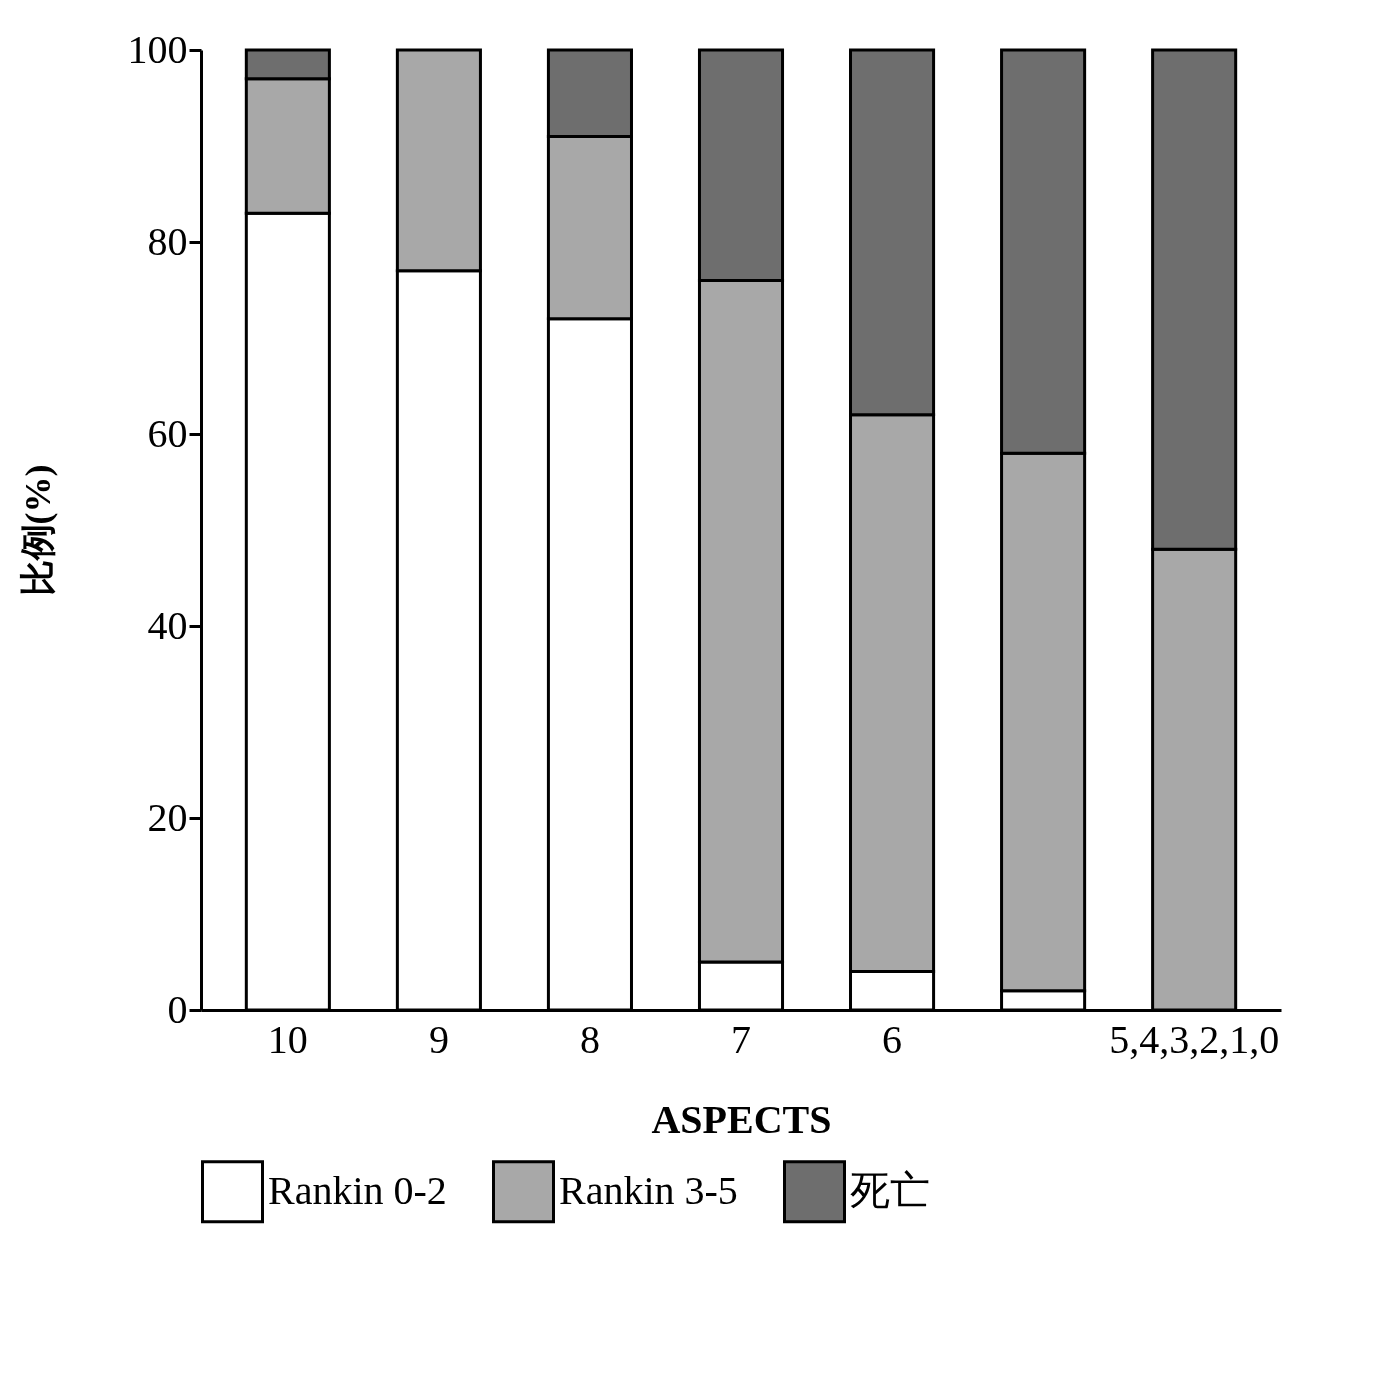 The width and height of the screenshot is (1399, 1375). Describe the element at coordinates (648, 1190) in the screenshot. I see `legend-label: Rankin 3-5` at that location.